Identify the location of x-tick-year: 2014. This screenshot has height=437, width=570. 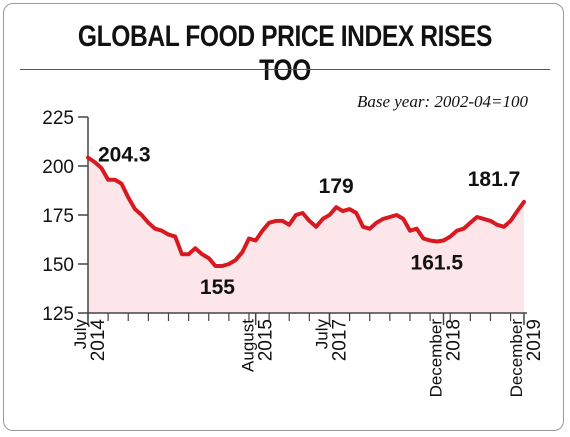
(98, 340).